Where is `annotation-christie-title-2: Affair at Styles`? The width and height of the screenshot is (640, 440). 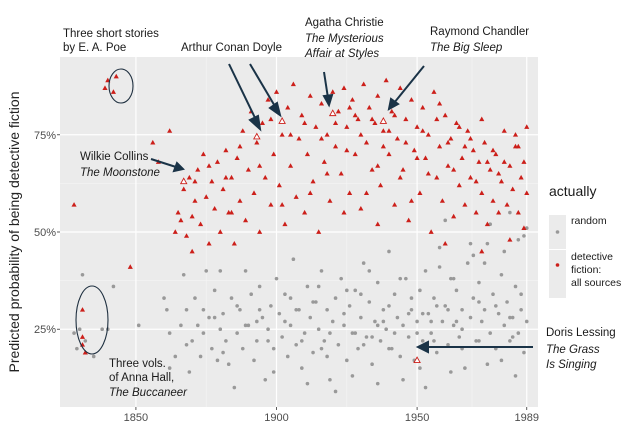 annotation-christie-title-2: Affair at Styles is located at coordinates (341, 54).